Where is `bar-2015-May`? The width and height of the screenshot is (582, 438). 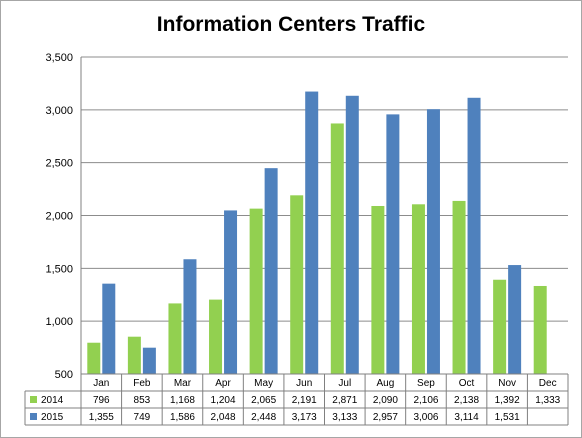
bar-2015-May is located at coordinates (271, 271).